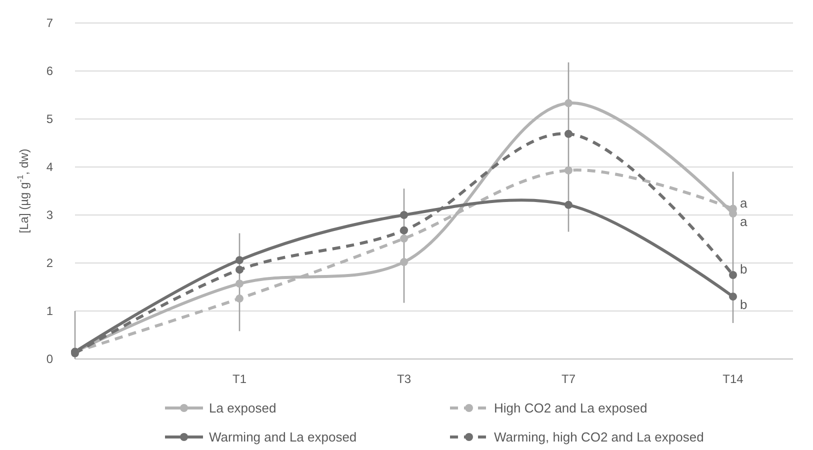 This screenshot has width=813, height=450. What do you see at coordinates (283, 437) in the screenshot?
I see `legend-label: Warming and La exposed` at bounding box center [283, 437].